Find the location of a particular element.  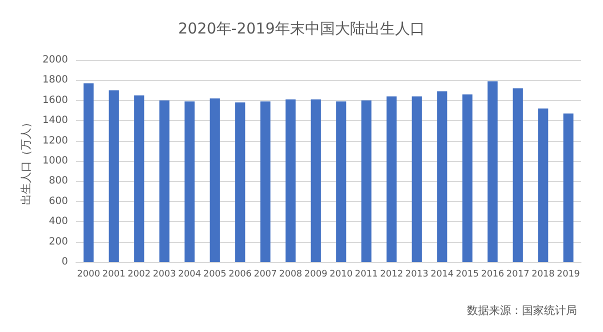

x-tick-label: 2015 is located at coordinates (467, 275).